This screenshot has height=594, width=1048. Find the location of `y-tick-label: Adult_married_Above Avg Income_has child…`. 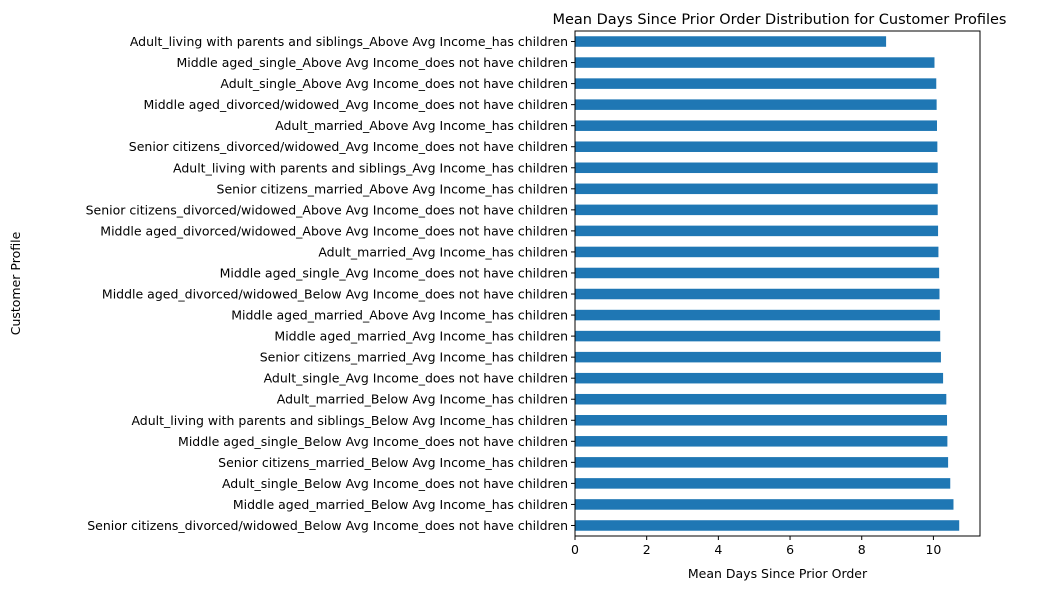

y-tick-label: Adult_married_Above Avg Income_has child… is located at coordinates (421, 125).